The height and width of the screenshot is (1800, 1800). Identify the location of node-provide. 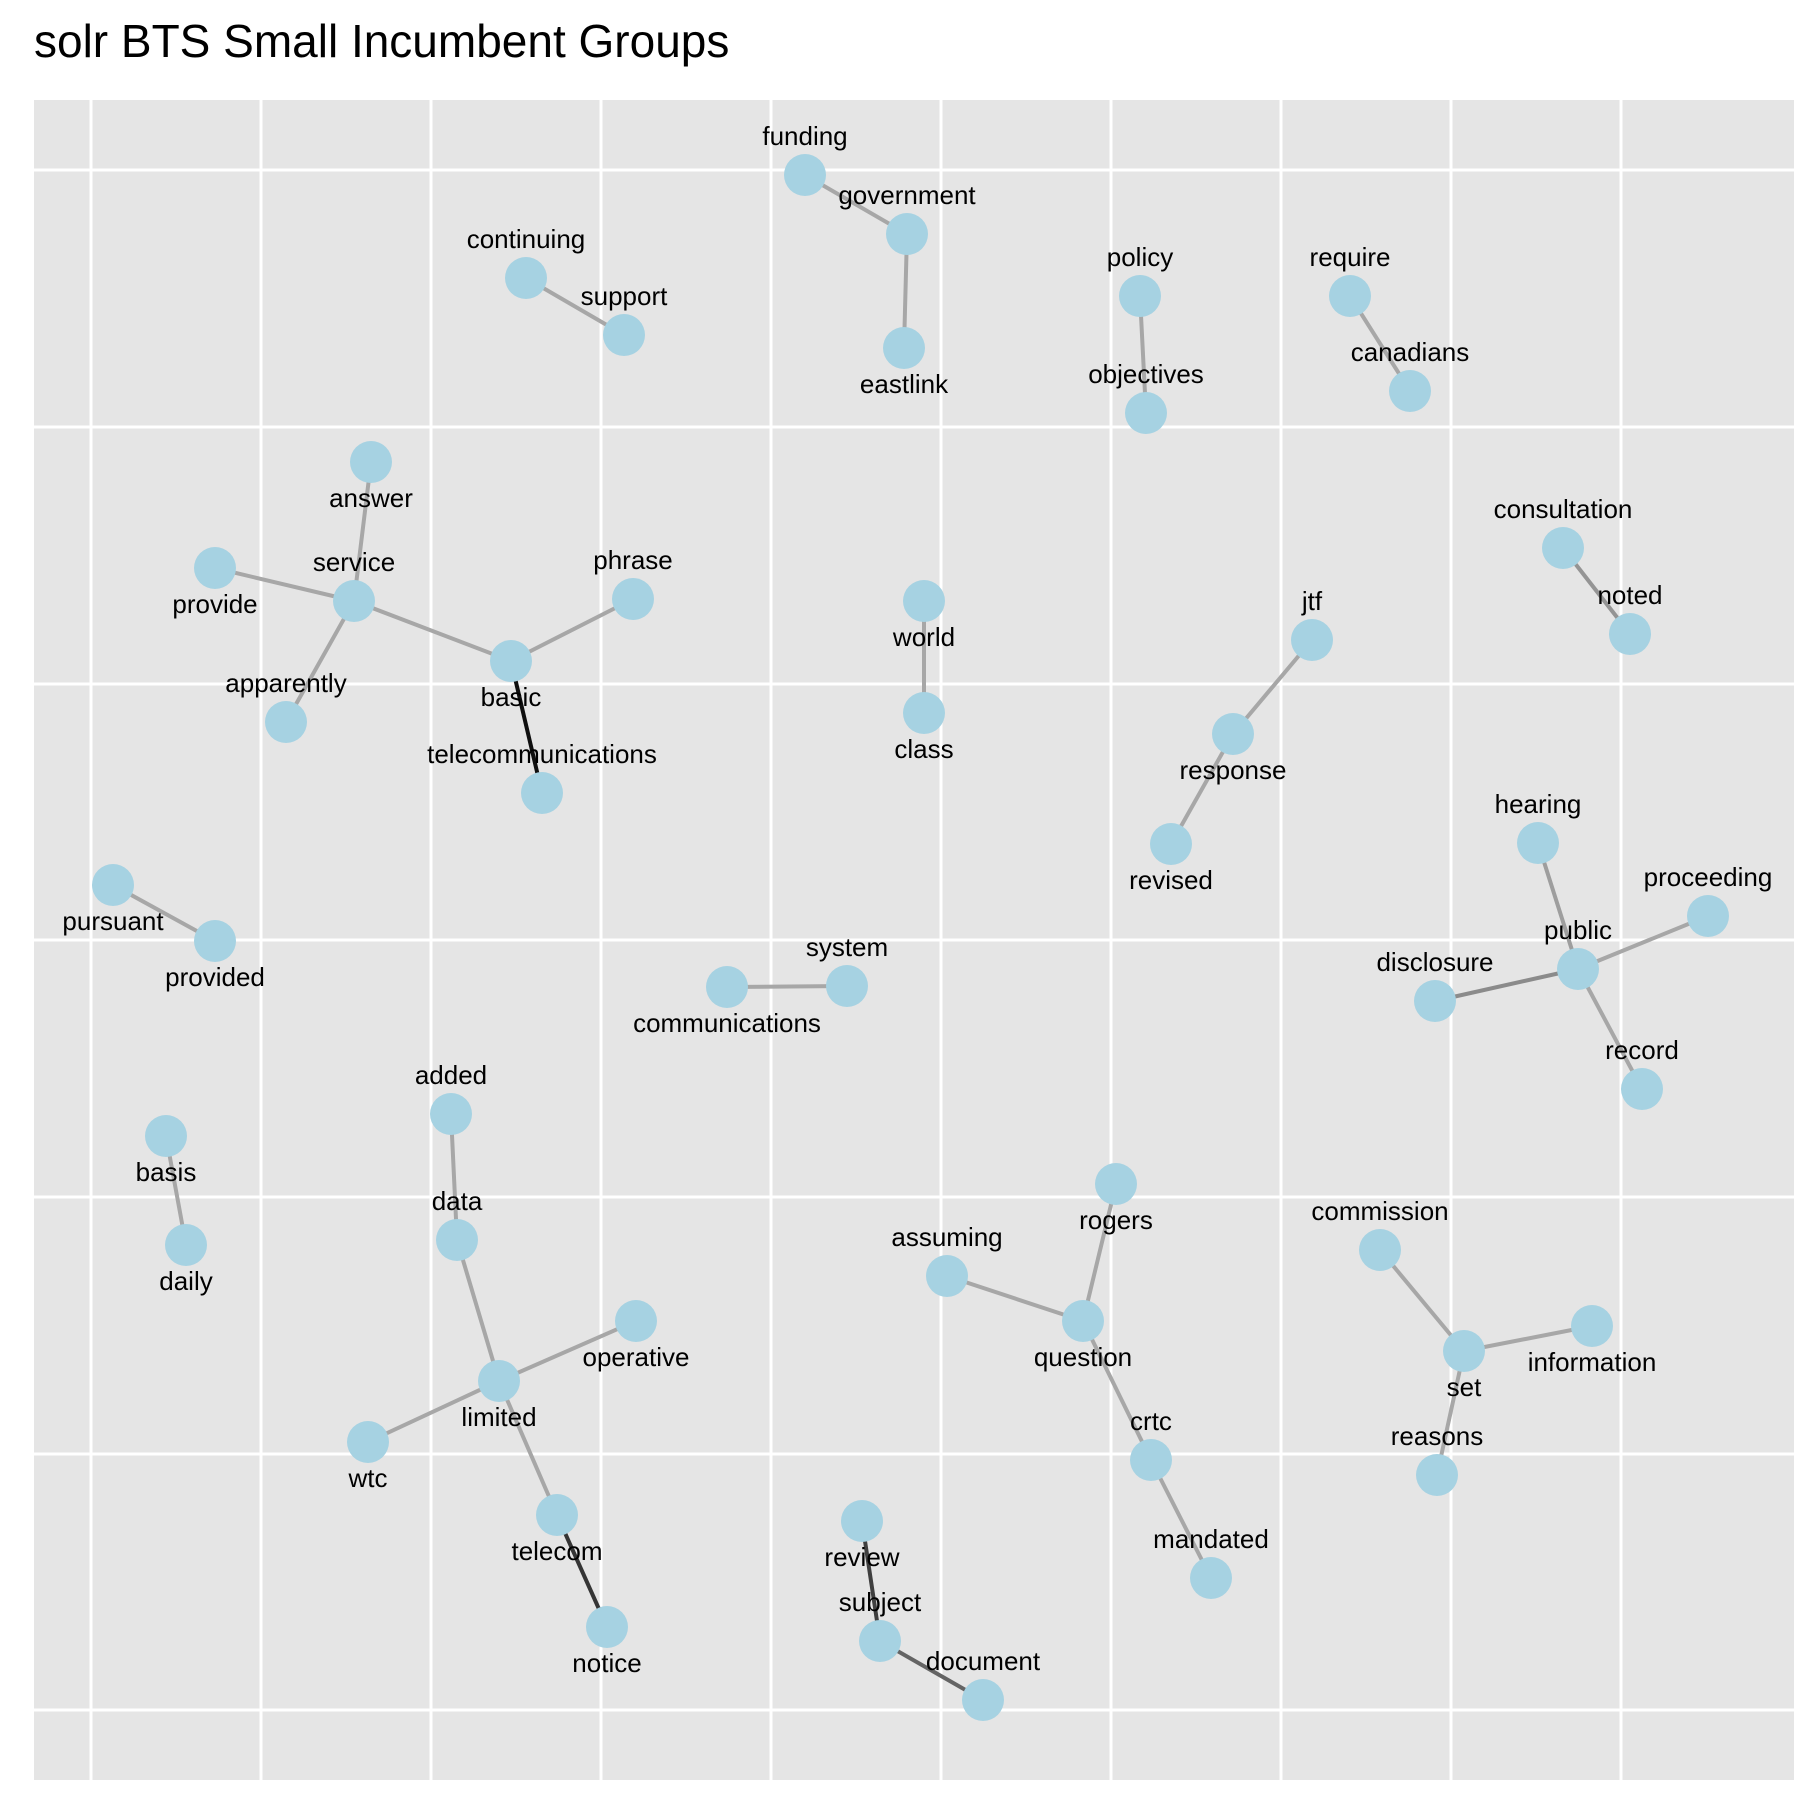
(215, 568).